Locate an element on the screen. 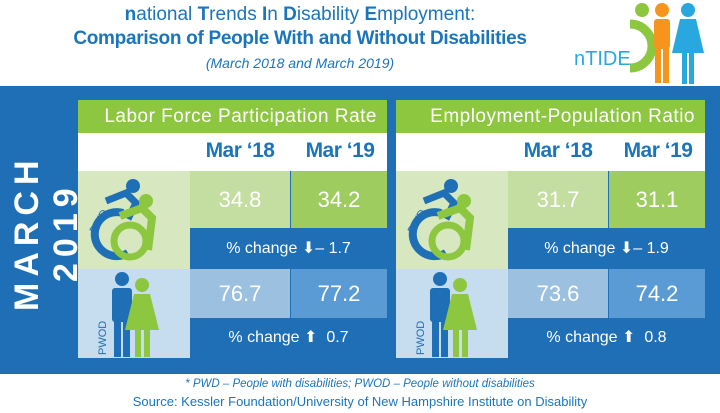 This screenshot has width=720, height=413. title-initial: n is located at coordinates (130, 14).